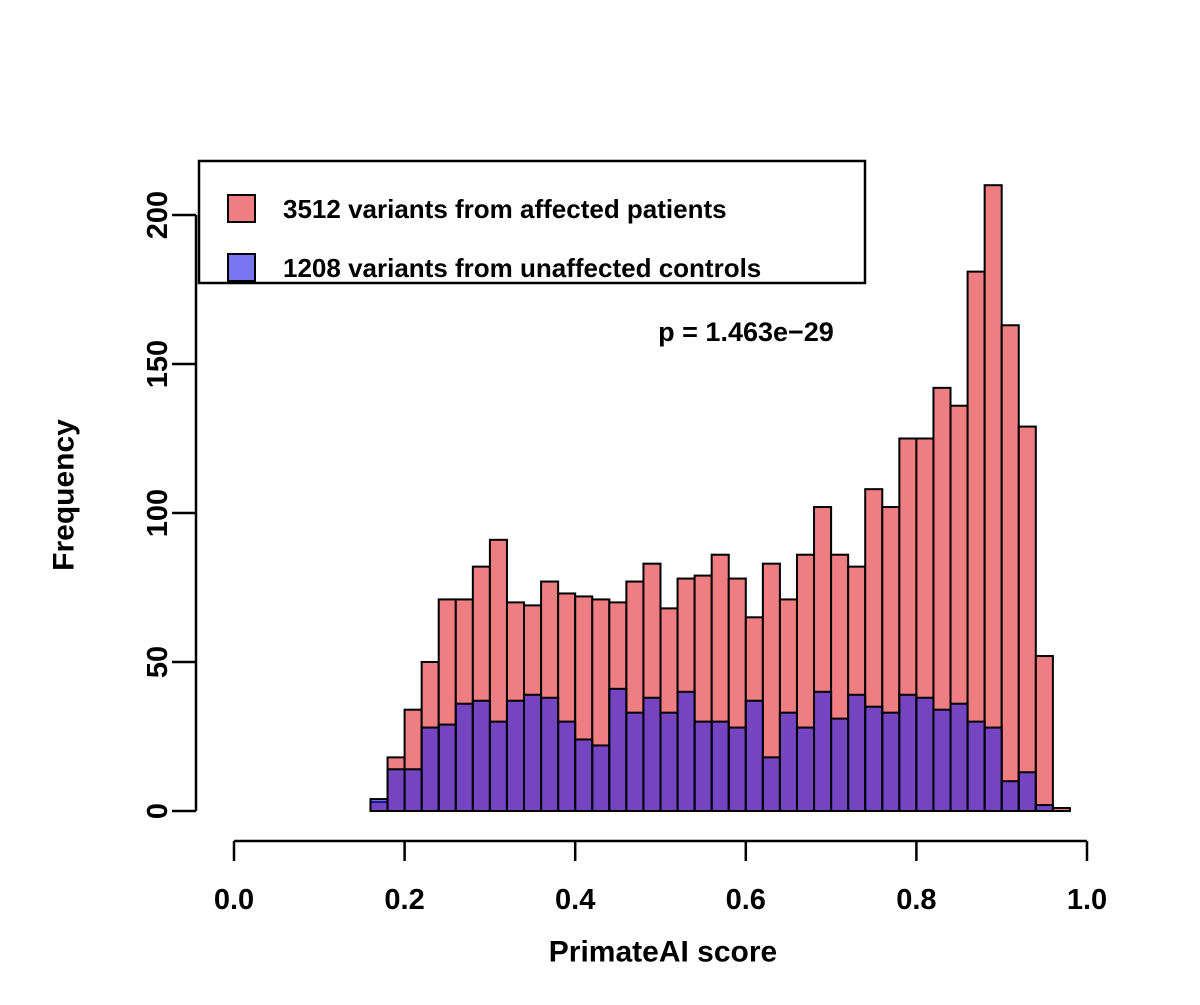 The width and height of the screenshot is (1200, 1005). What do you see at coordinates (505, 209) in the screenshot?
I see `legend-label-affected-patients: 3512 variants from affected patients` at bounding box center [505, 209].